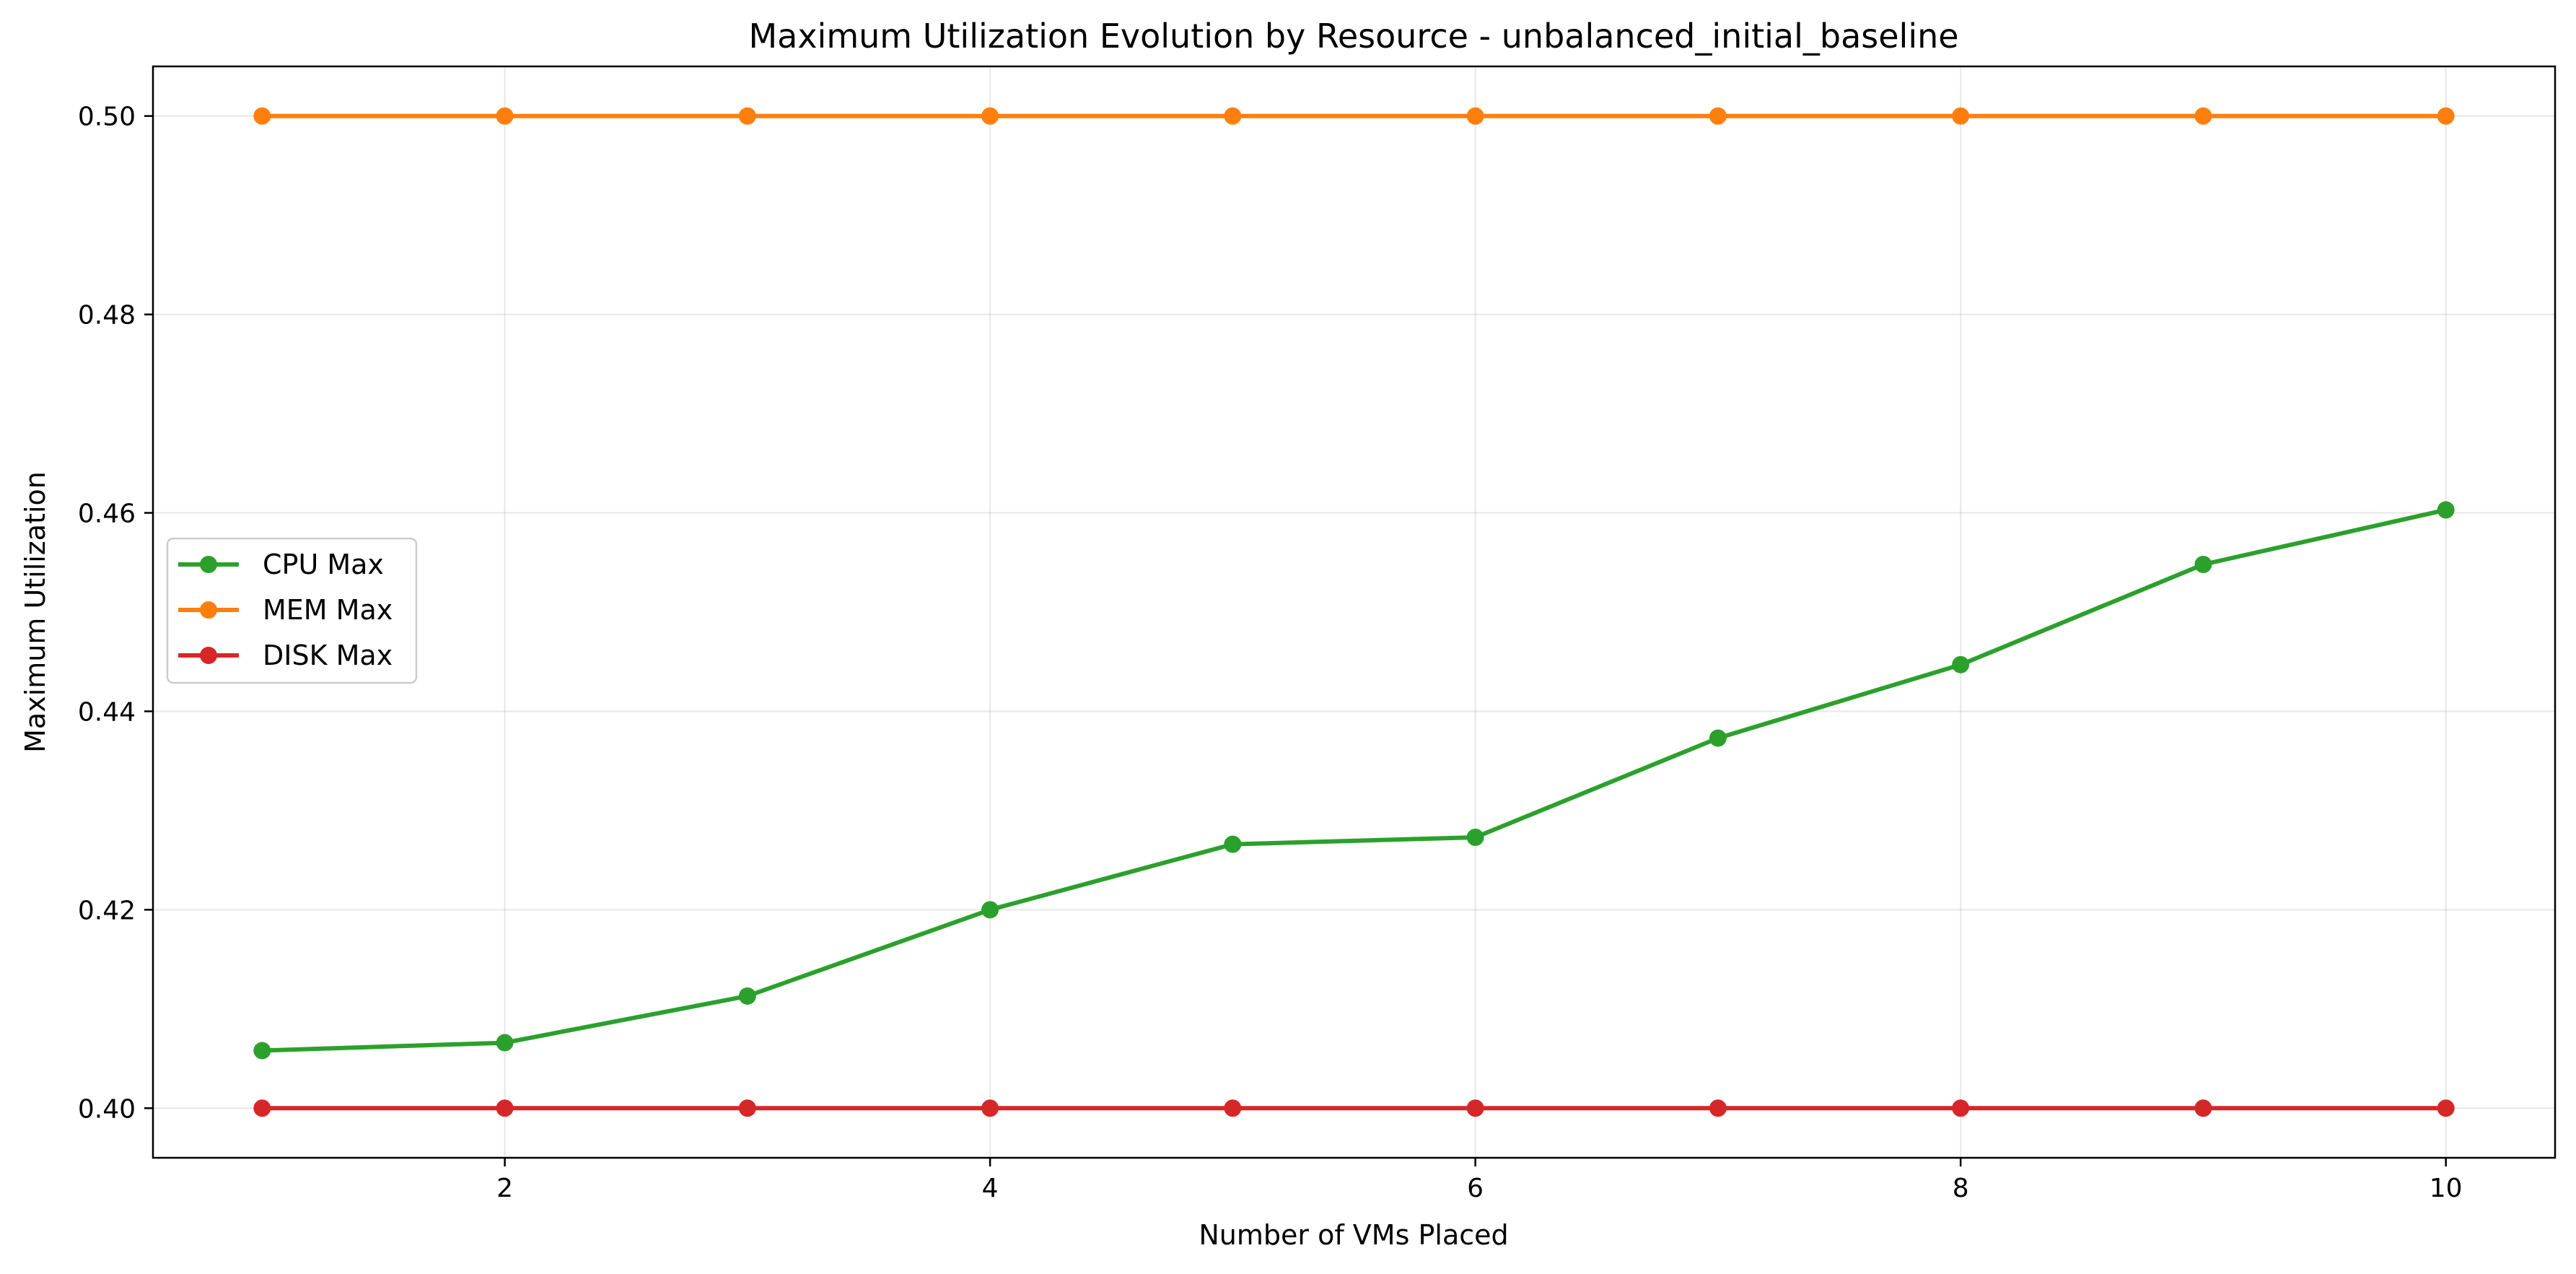  I want to click on y-tick-label: 0.50, so click(107, 117).